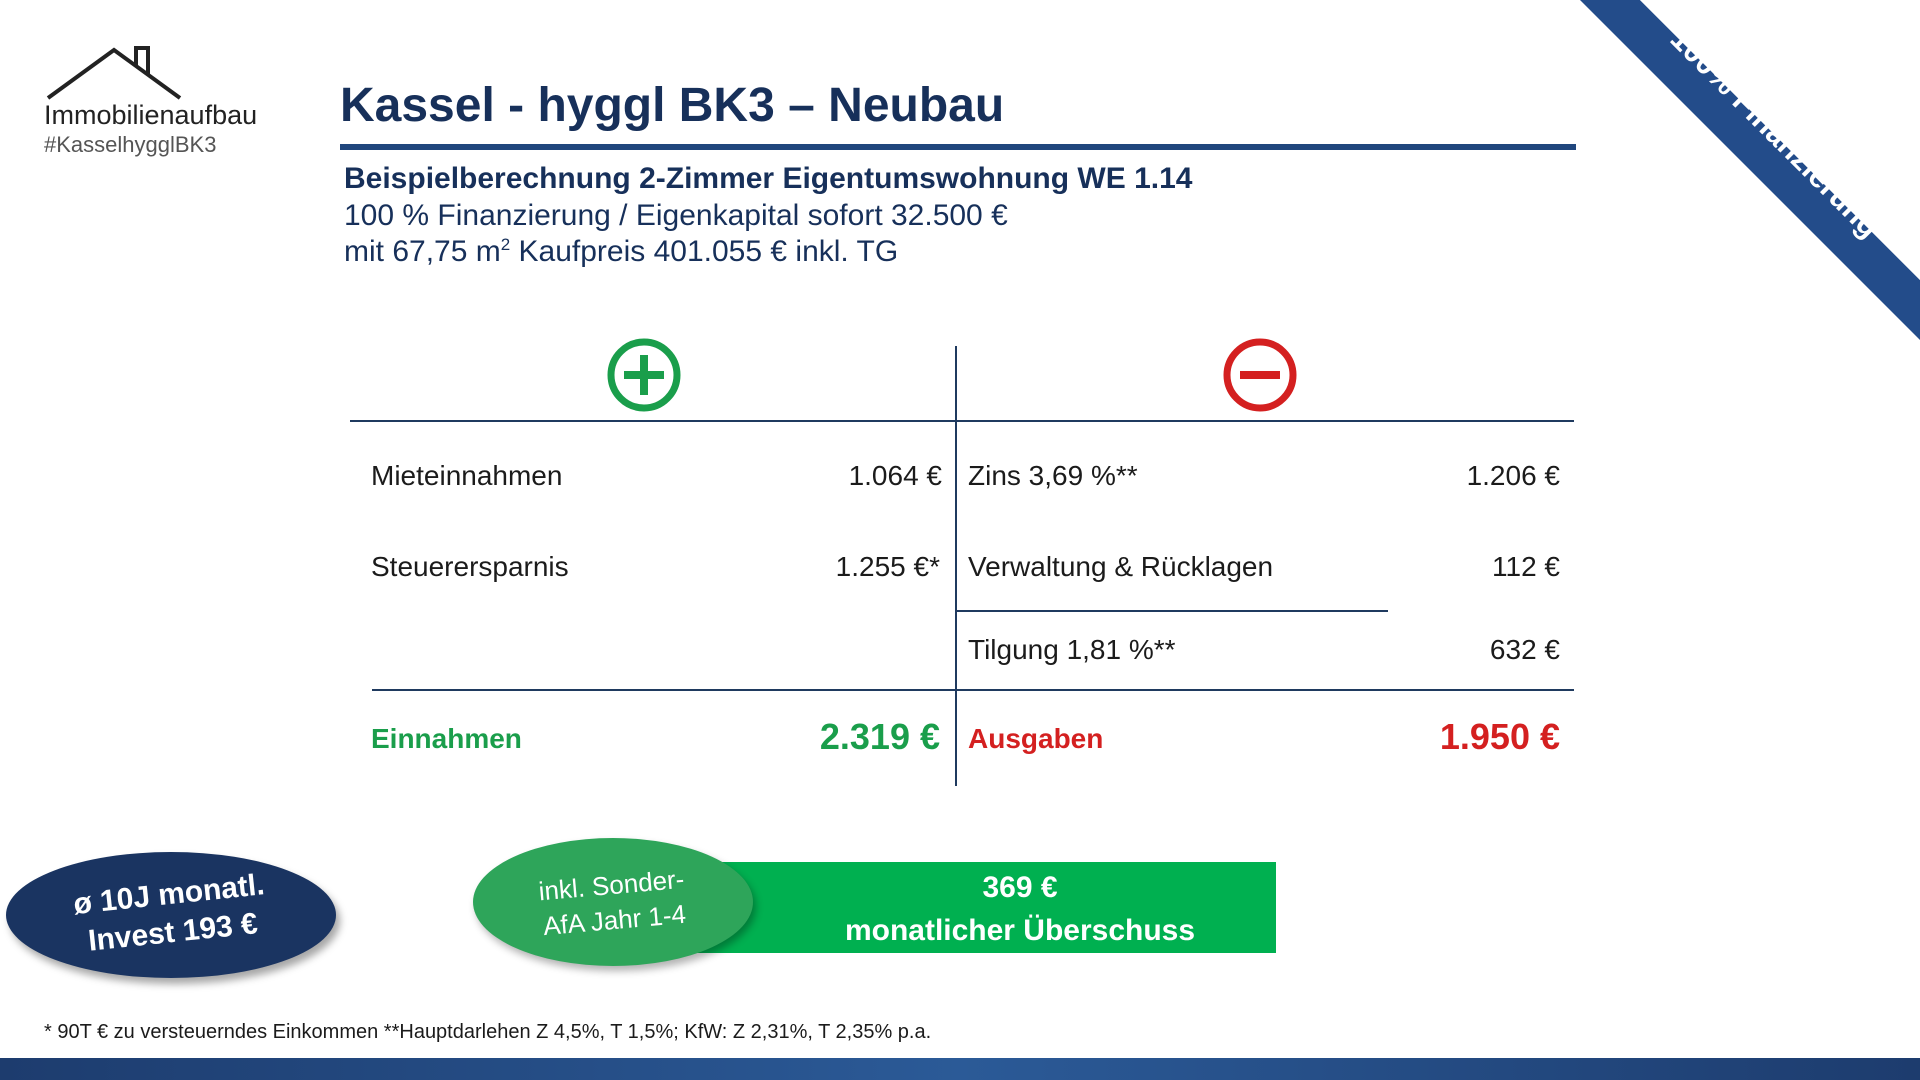 The height and width of the screenshot is (1080, 1920). What do you see at coordinates (1171, 611) in the screenshot?
I see `expense-sub-rule` at bounding box center [1171, 611].